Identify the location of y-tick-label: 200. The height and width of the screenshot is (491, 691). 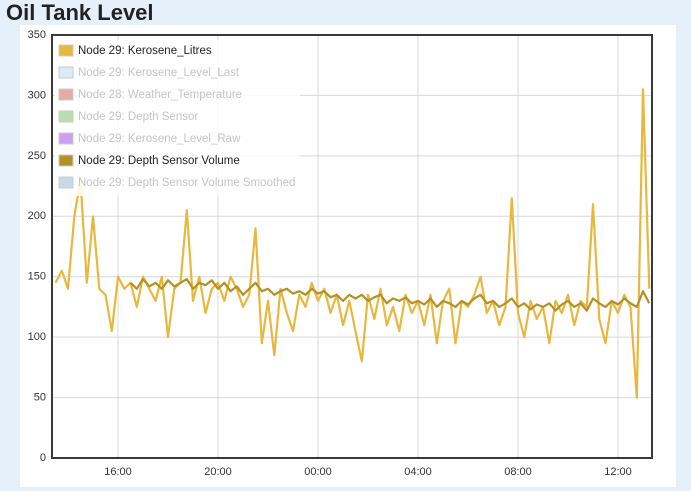
(37, 216).